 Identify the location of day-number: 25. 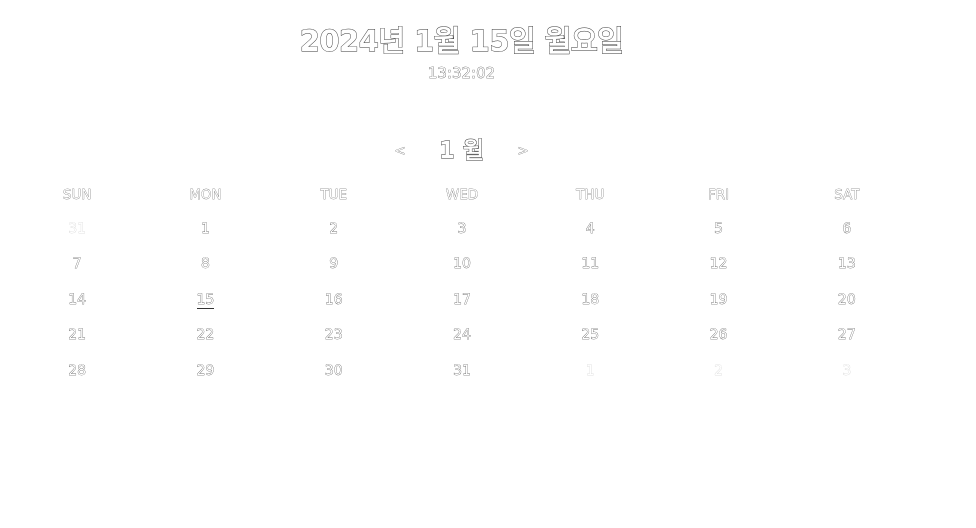
(590, 335).